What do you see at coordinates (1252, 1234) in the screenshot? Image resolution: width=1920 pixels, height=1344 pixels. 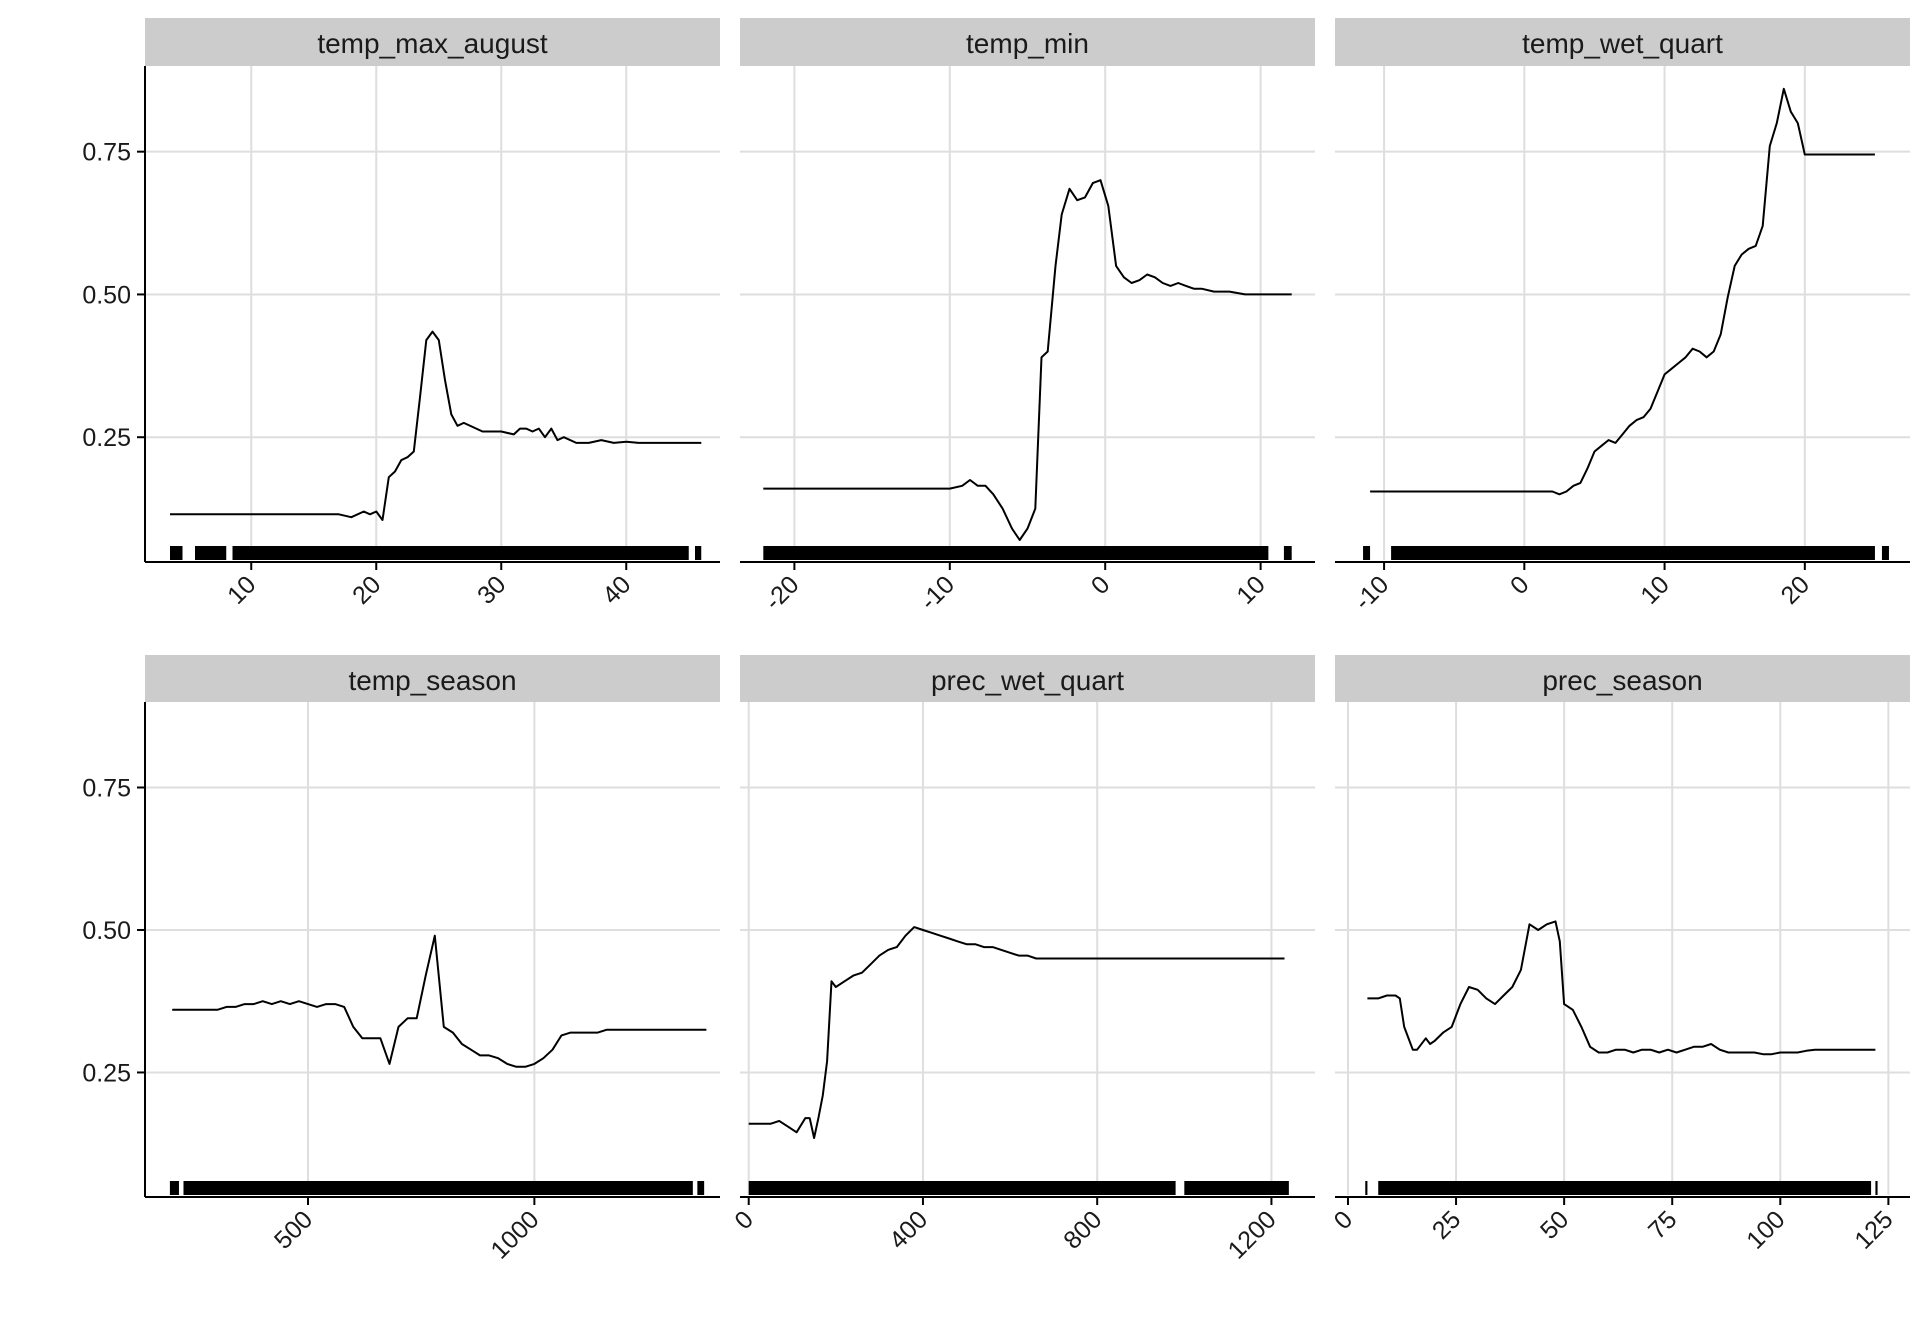 I see `x-tick-label: 1200` at bounding box center [1252, 1234].